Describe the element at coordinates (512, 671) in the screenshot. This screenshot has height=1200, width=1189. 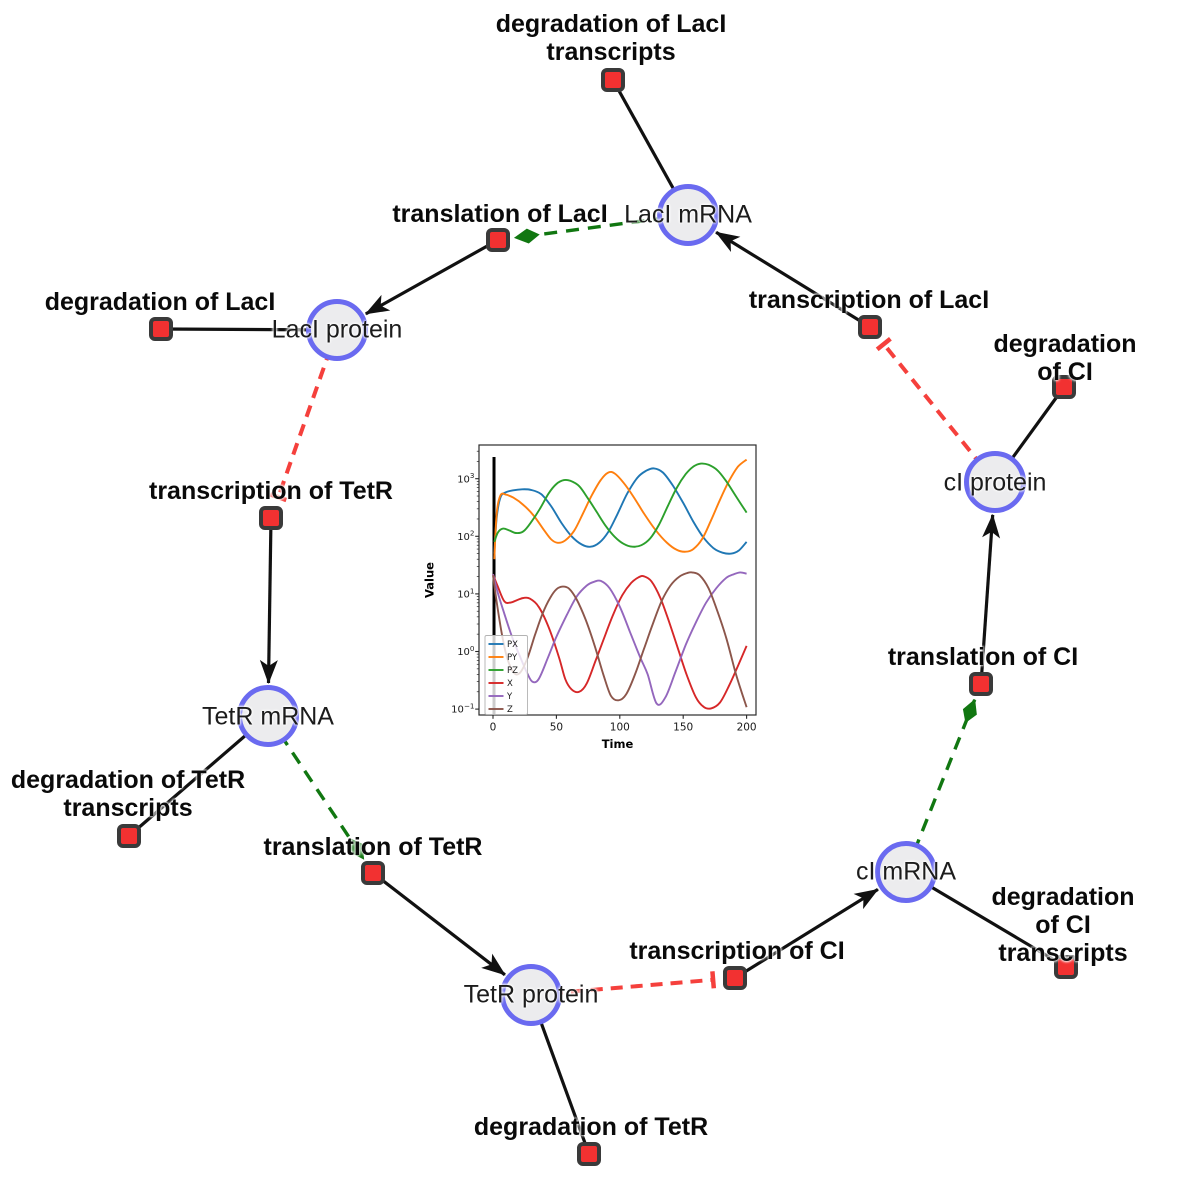
I see `chart-legend-label-PZ: PZ` at that location.